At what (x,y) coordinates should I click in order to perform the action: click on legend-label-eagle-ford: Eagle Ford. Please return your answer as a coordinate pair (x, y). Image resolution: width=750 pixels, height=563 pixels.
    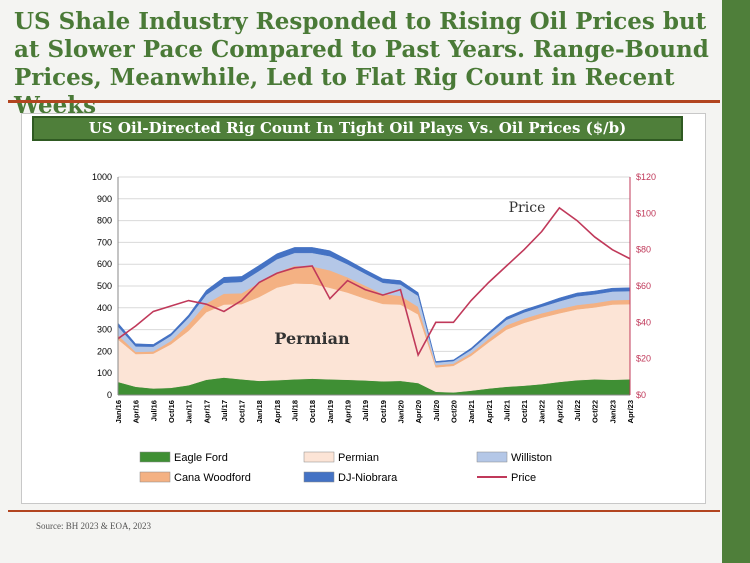
    Looking at the image, I should click on (201, 458).